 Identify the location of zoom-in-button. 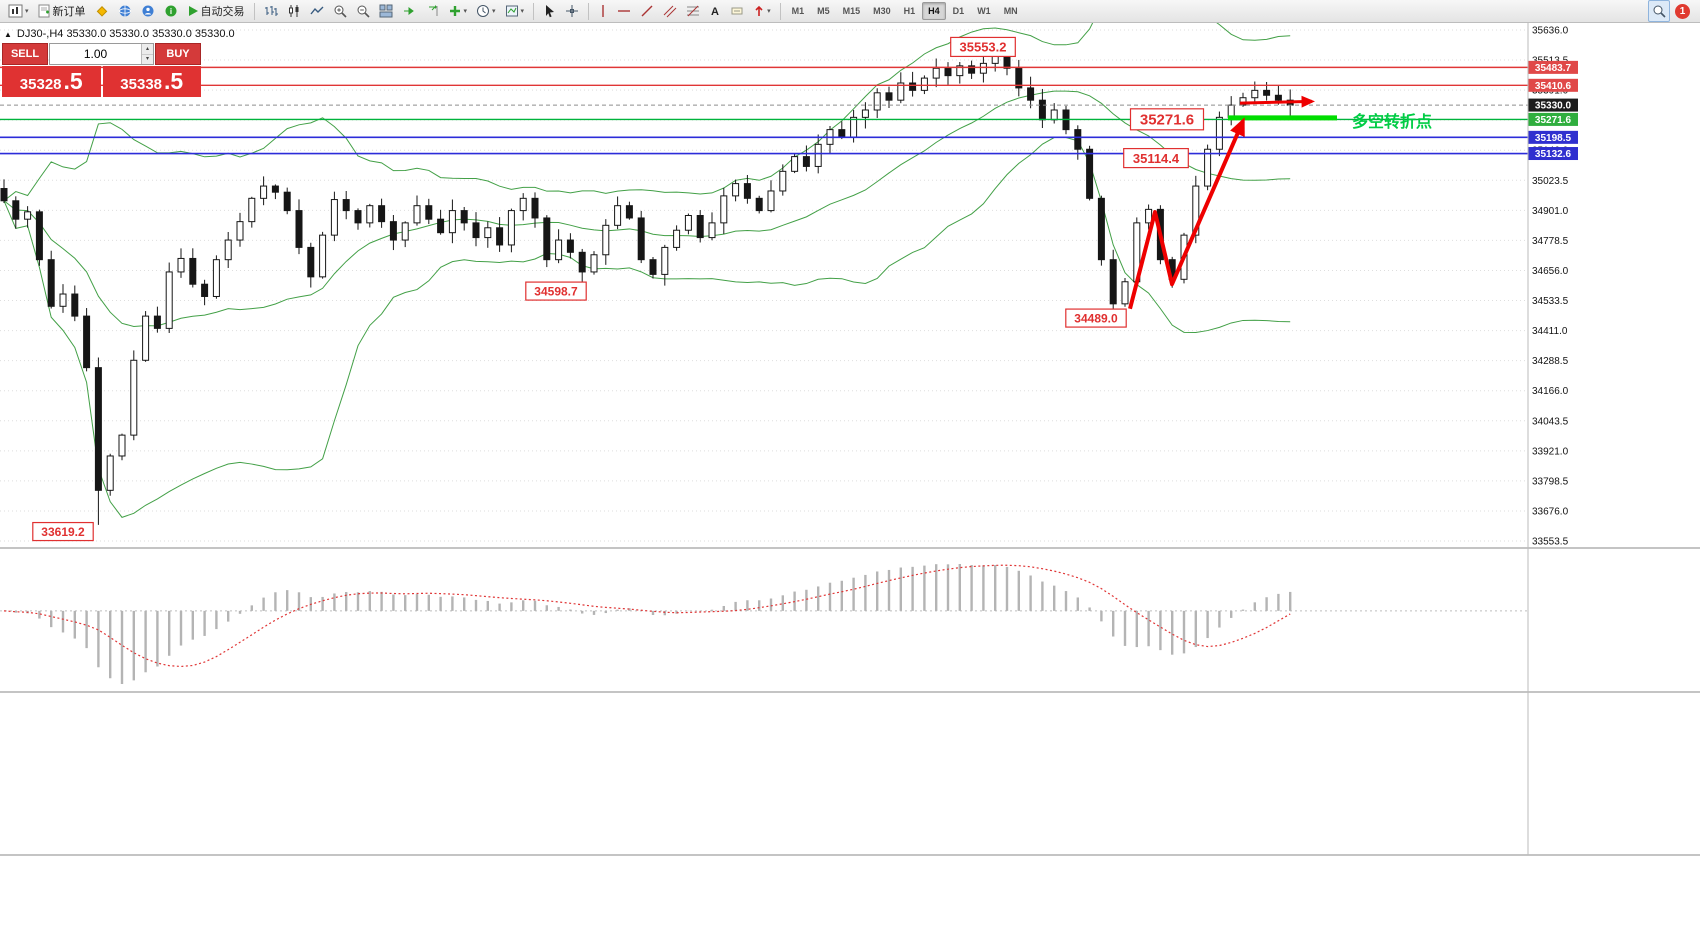
(340, 11).